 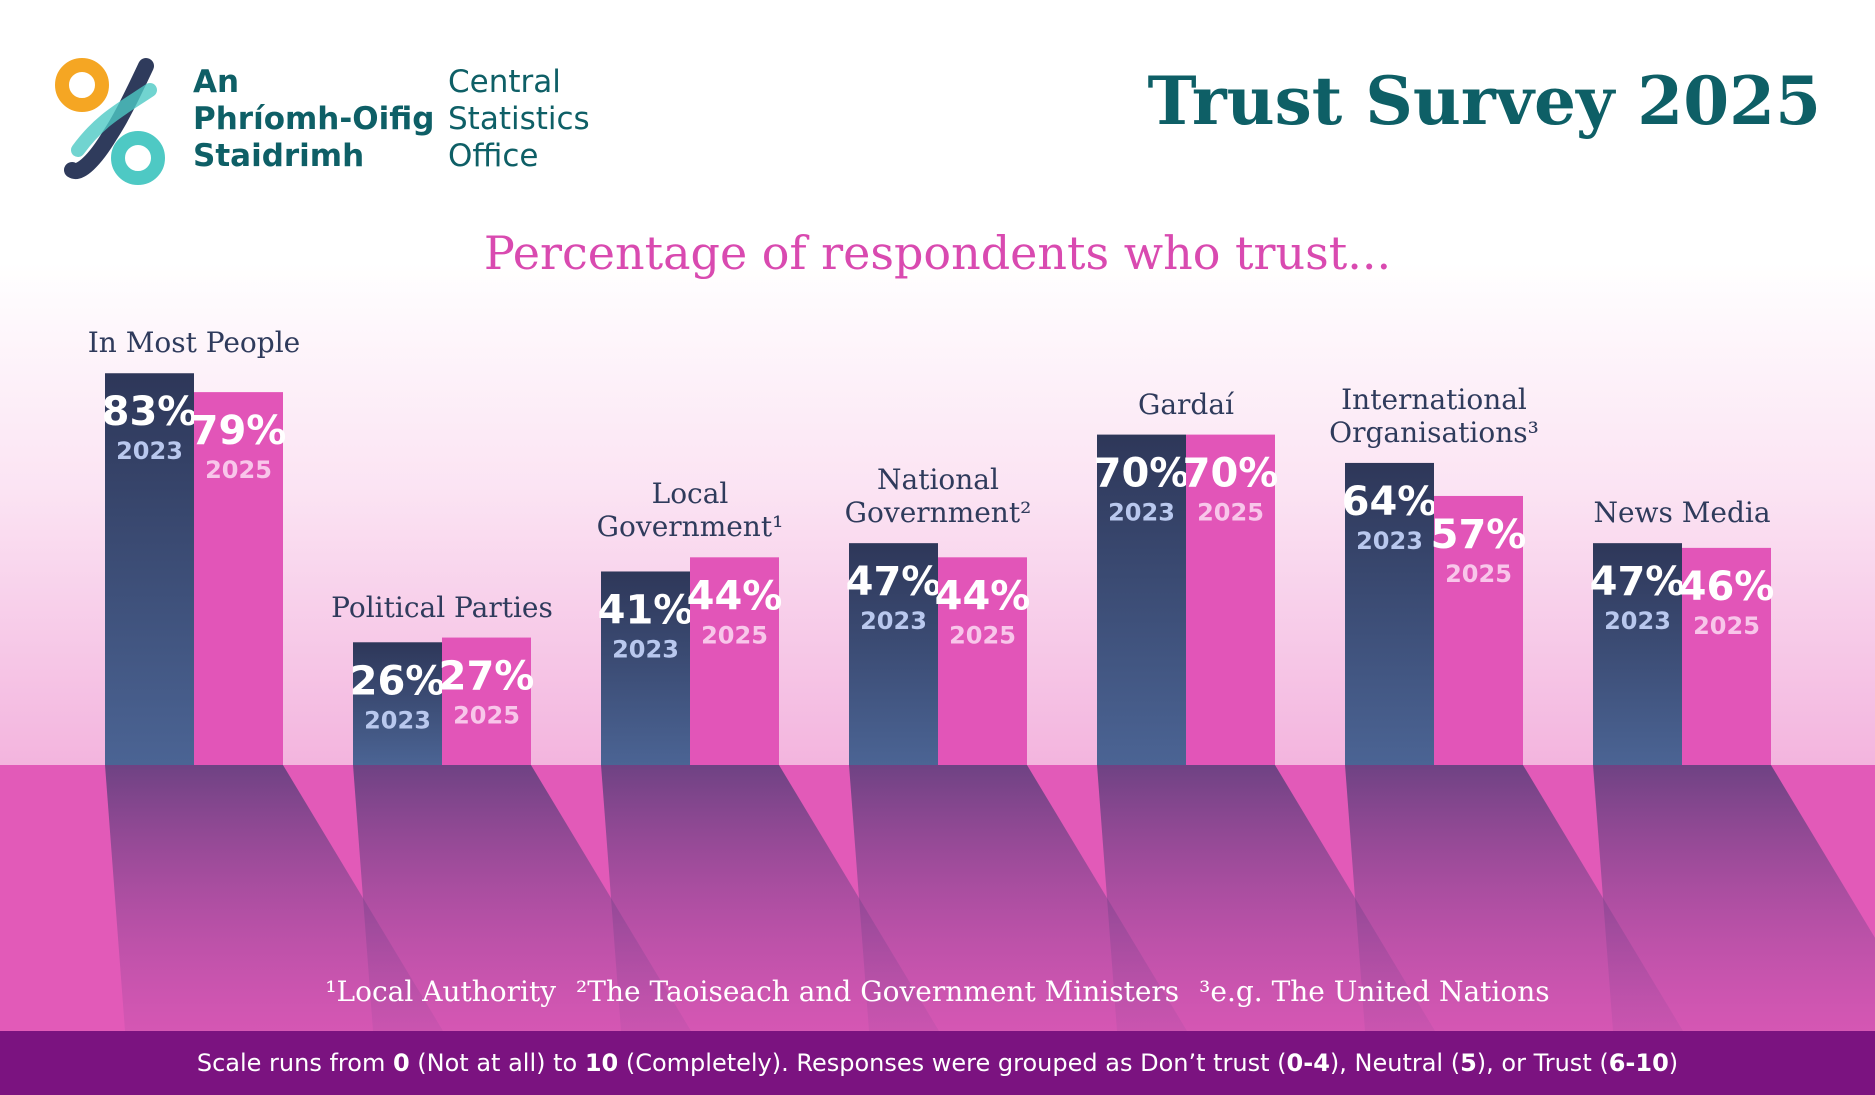 What do you see at coordinates (1186, 404) in the screenshot?
I see `category-label: Gardaí` at bounding box center [1186, 404].